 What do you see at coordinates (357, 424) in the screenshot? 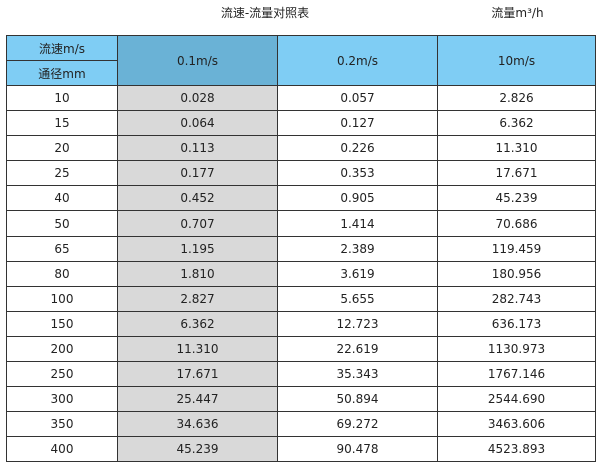
I see `flow-cell: 69.272` at bounding box center [357, 424].